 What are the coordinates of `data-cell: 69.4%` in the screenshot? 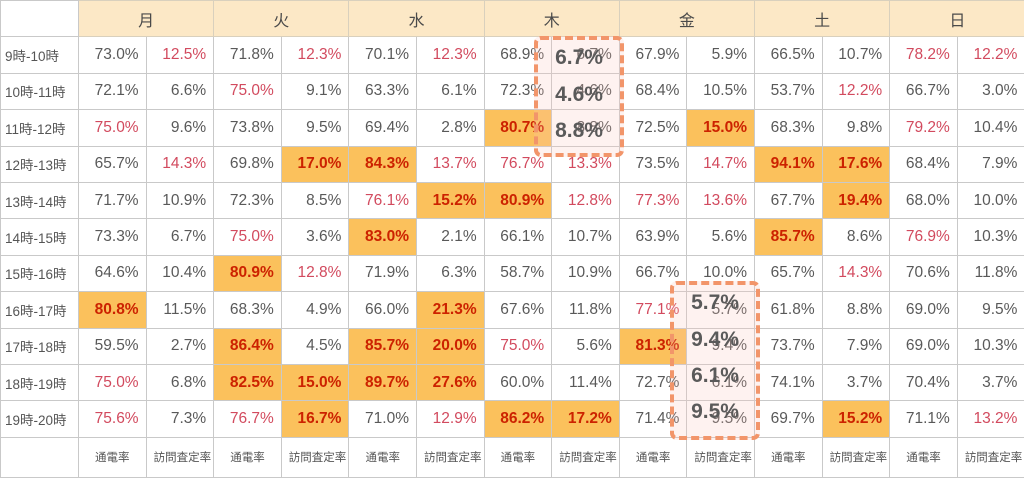 It's located at (382, 128).